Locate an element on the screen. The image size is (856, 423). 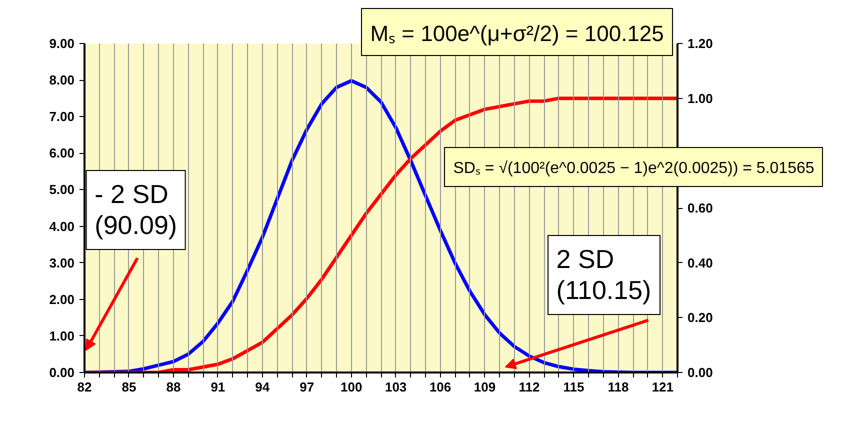
x-tick-label: 115 is located at coordinates (573, 387).